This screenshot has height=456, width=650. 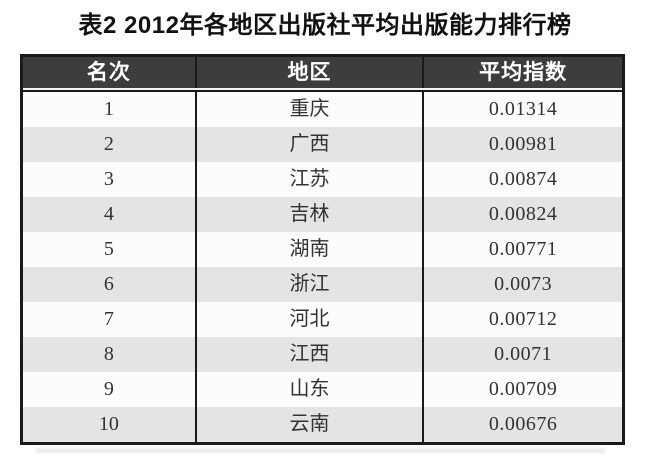 What do you see at coordinates (311, 319) in the screenshot?
I see `cell-region: 河北` at bounding box center [311, 319].